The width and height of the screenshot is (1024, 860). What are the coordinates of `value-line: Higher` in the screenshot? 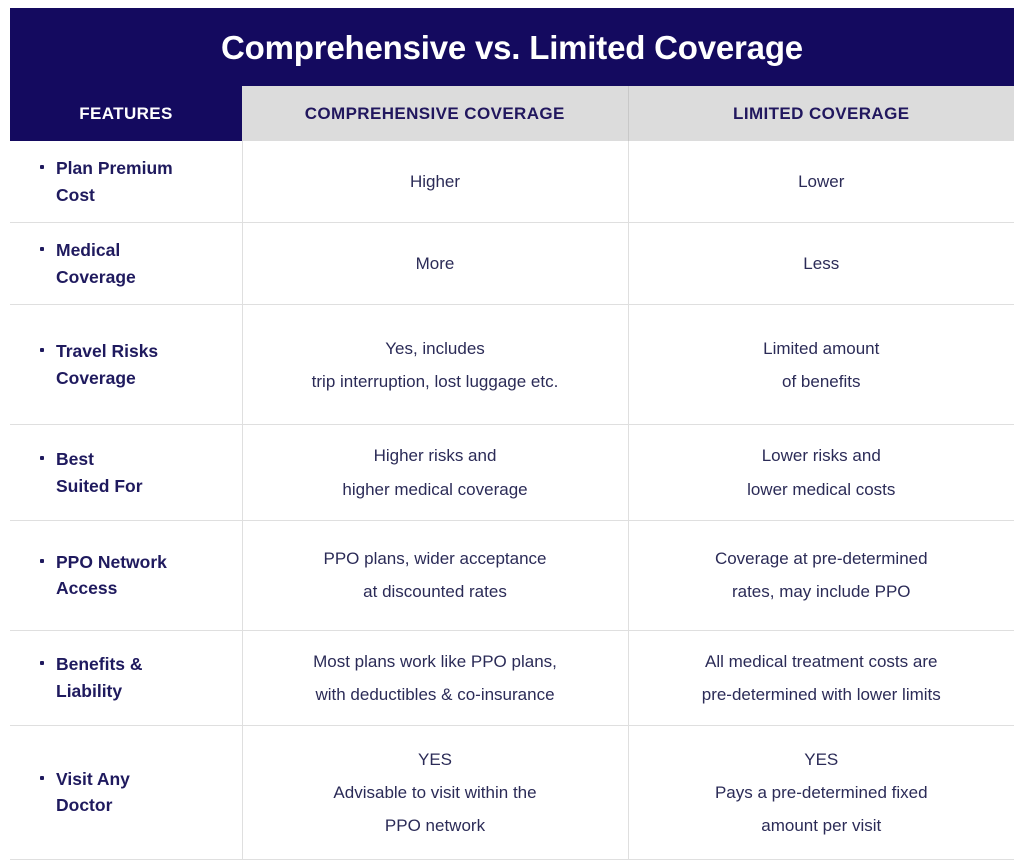 It's located at (435, 182).